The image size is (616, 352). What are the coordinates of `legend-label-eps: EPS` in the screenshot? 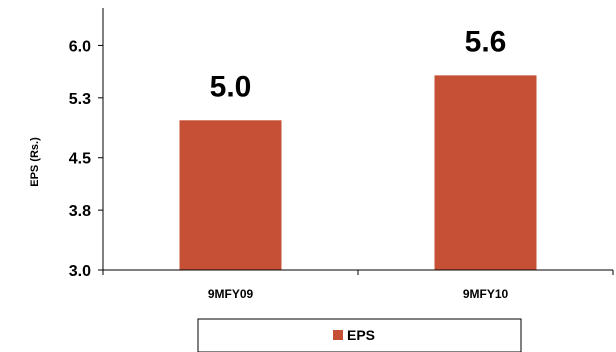 It's located at (361, 335).